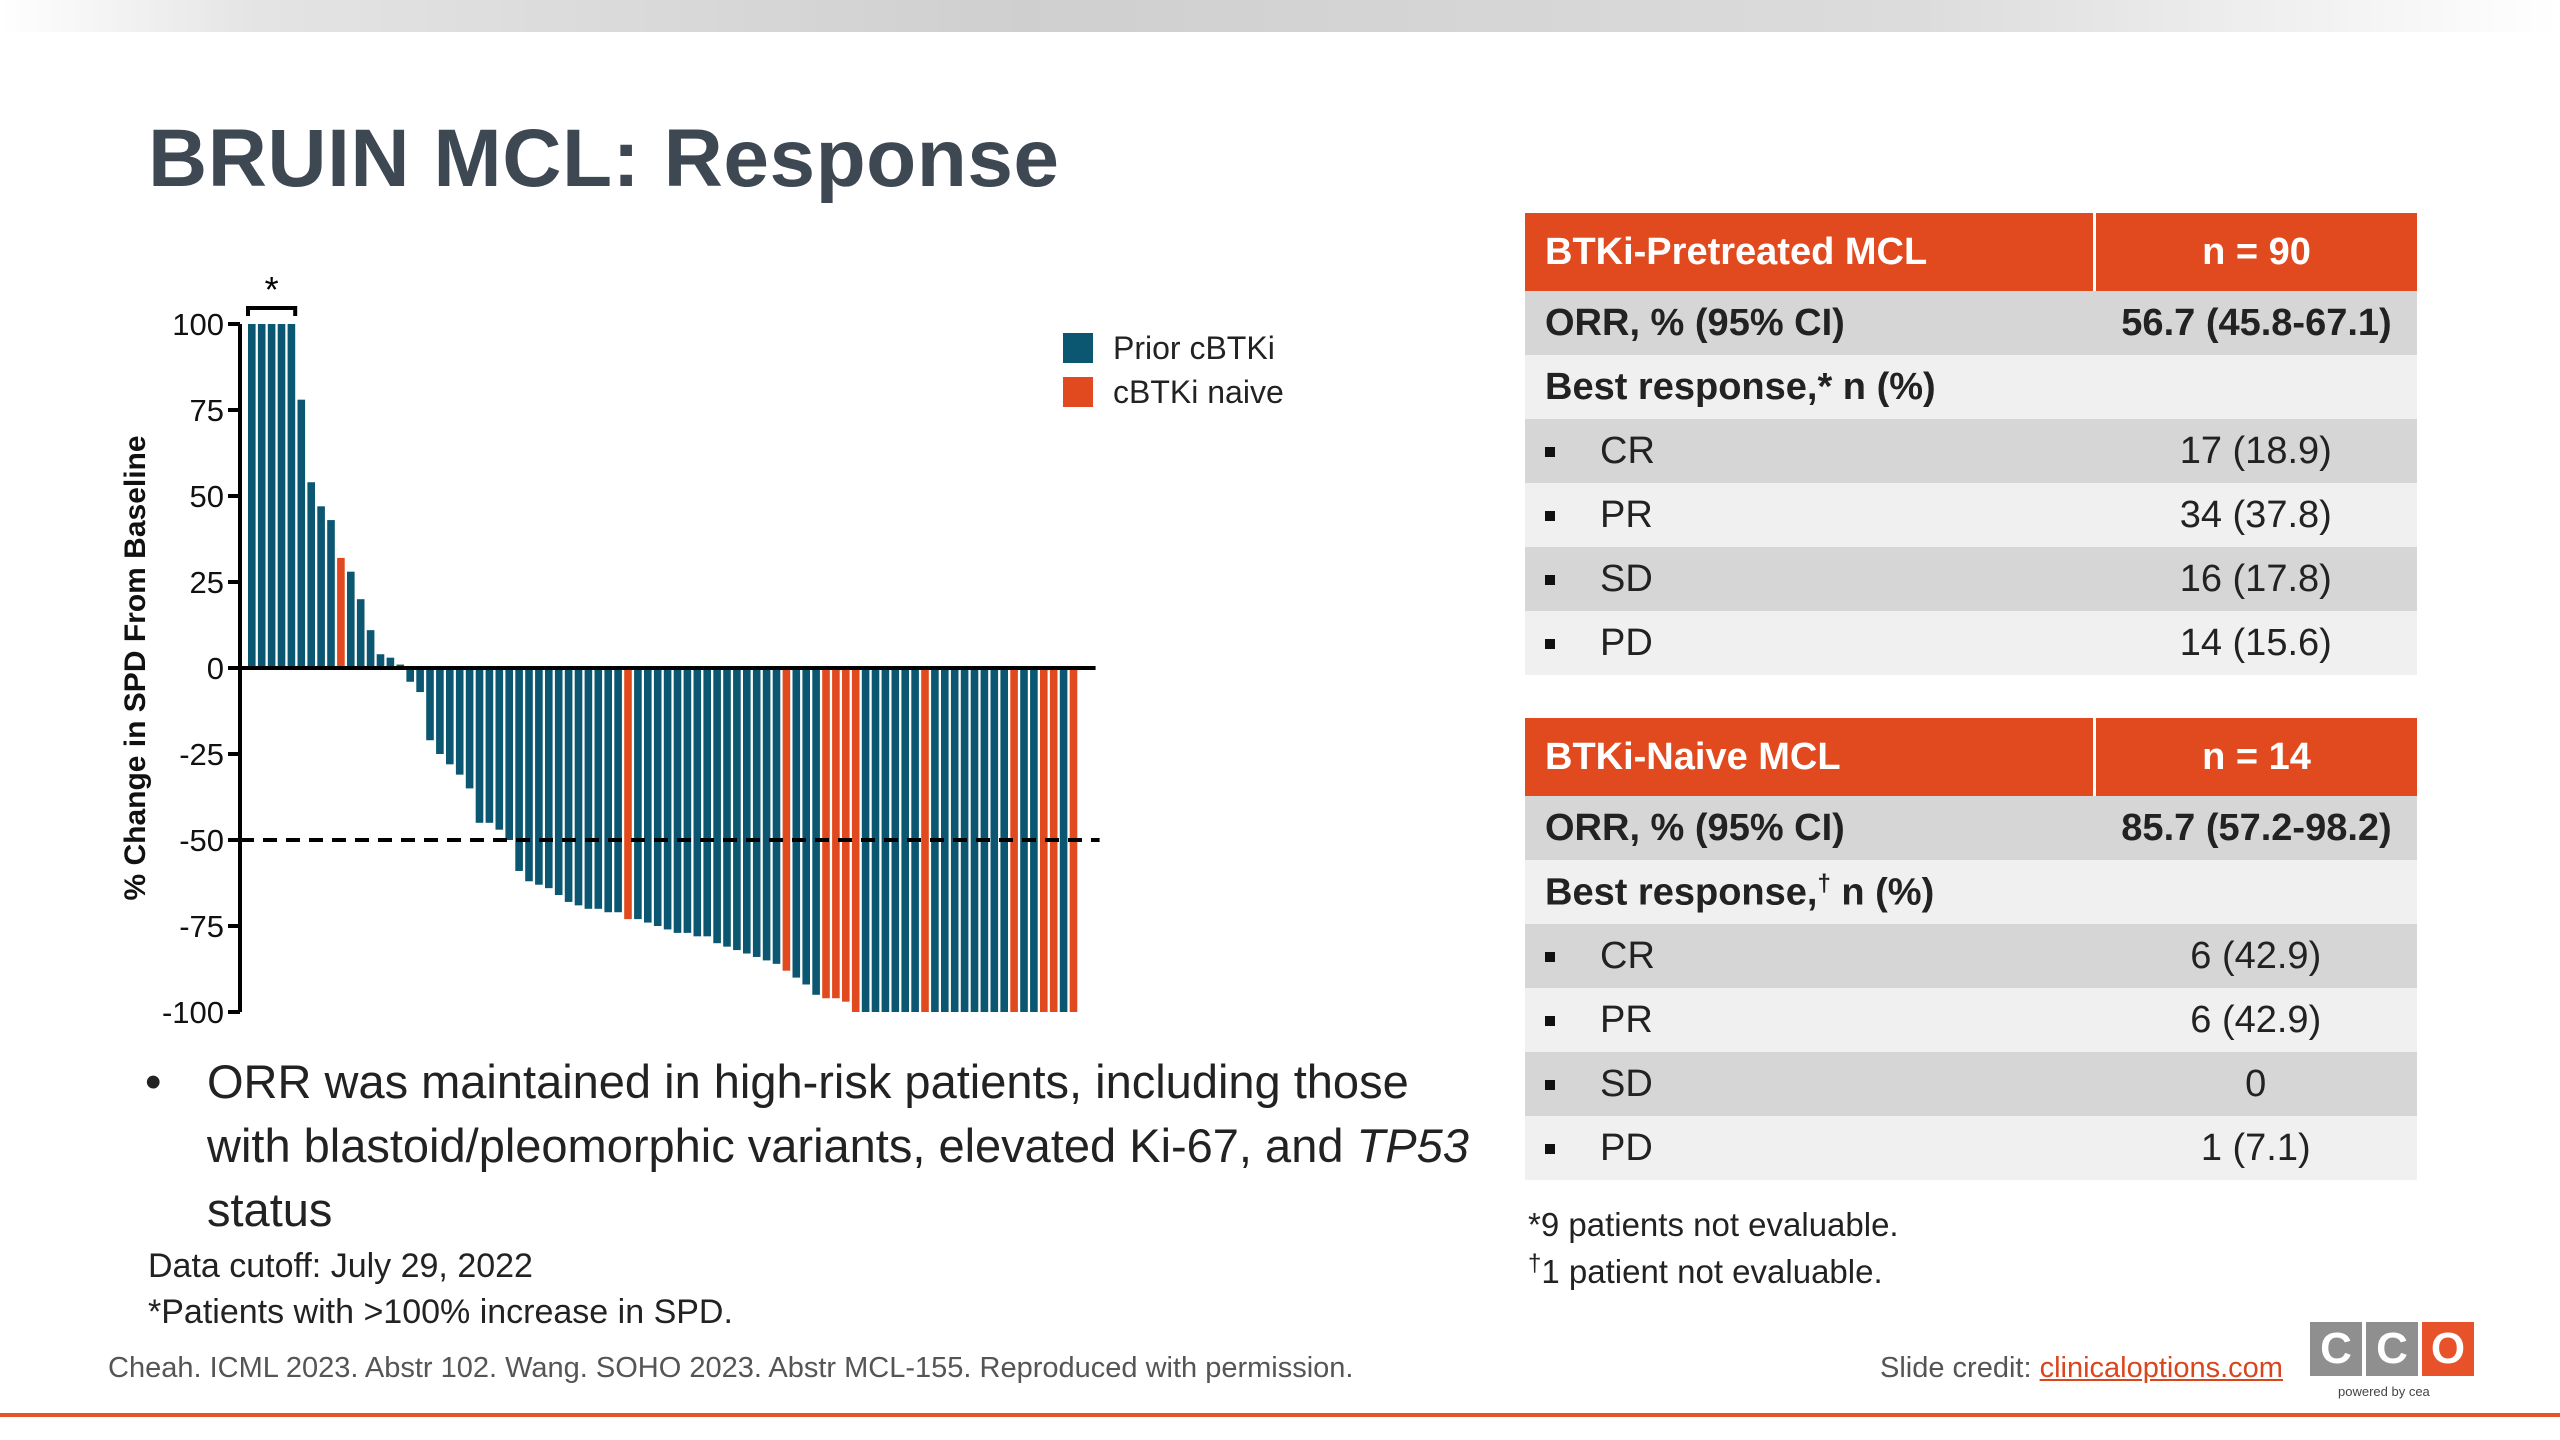  Describe the element at coordinates (2255, 757) in the screenshot. I see `table-header-n: n = 14` at that location.